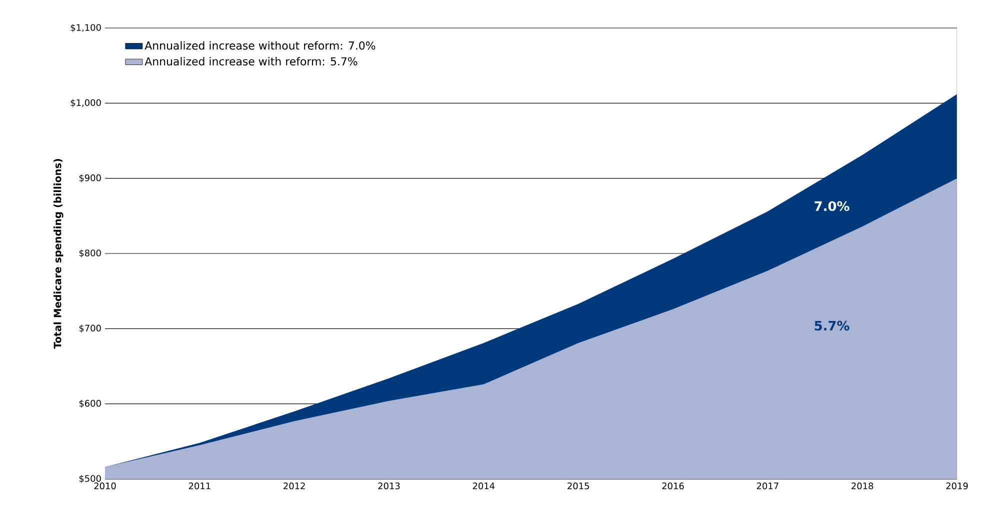 The image size is (982, 516). I want to click on x-tick-label: 2013, so click(389, 486).